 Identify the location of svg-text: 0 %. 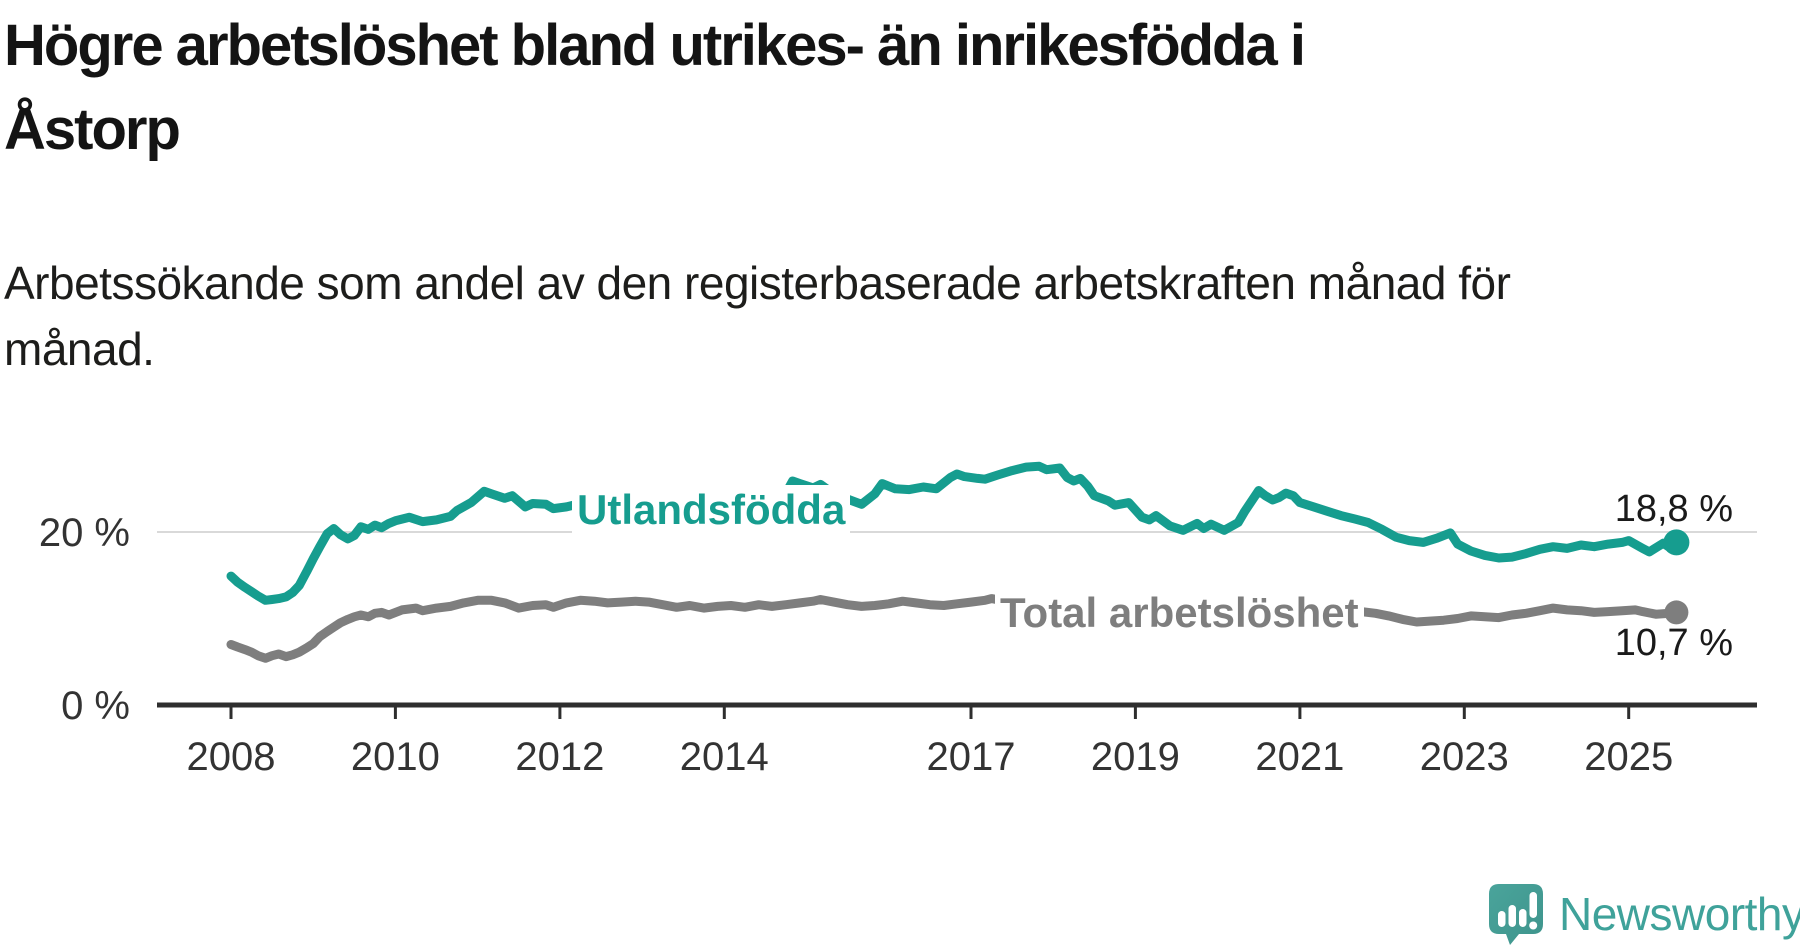
(95, 706).